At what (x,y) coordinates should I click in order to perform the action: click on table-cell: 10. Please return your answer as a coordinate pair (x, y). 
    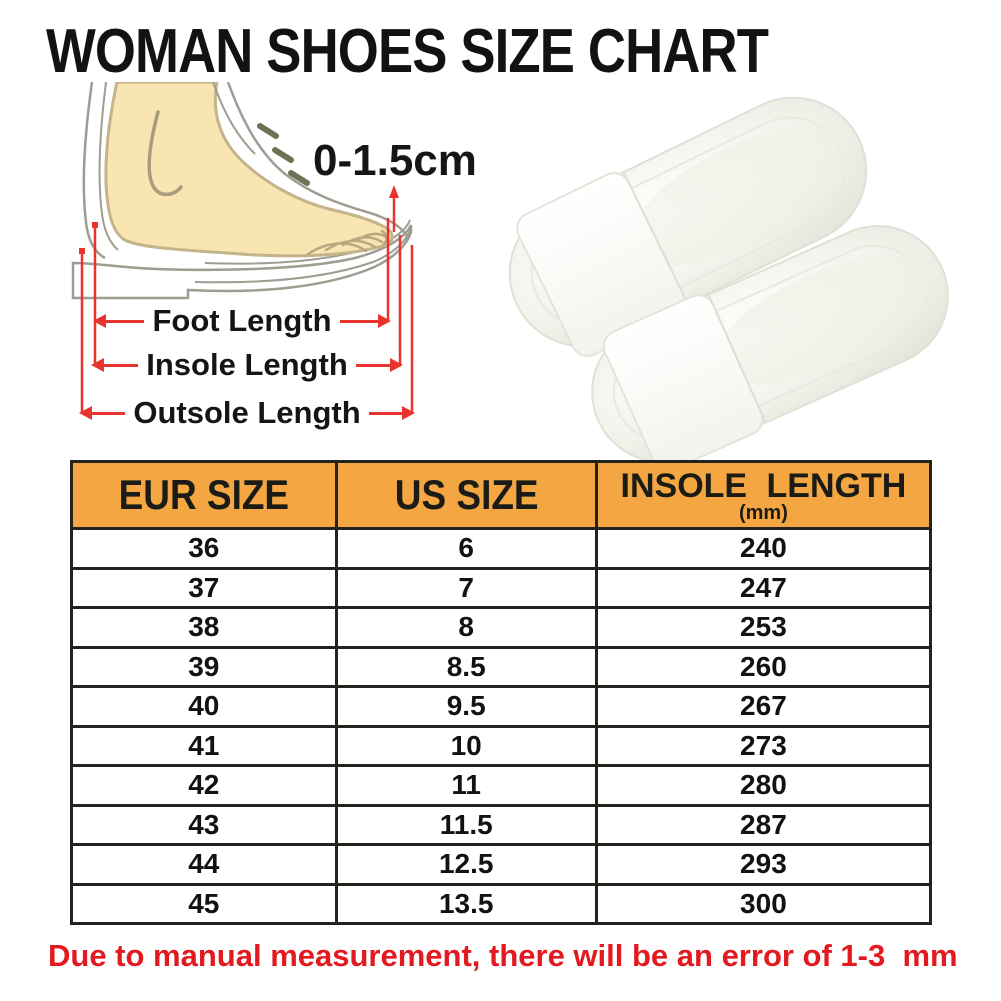
    Looking at the image, I should click on (466, 745).